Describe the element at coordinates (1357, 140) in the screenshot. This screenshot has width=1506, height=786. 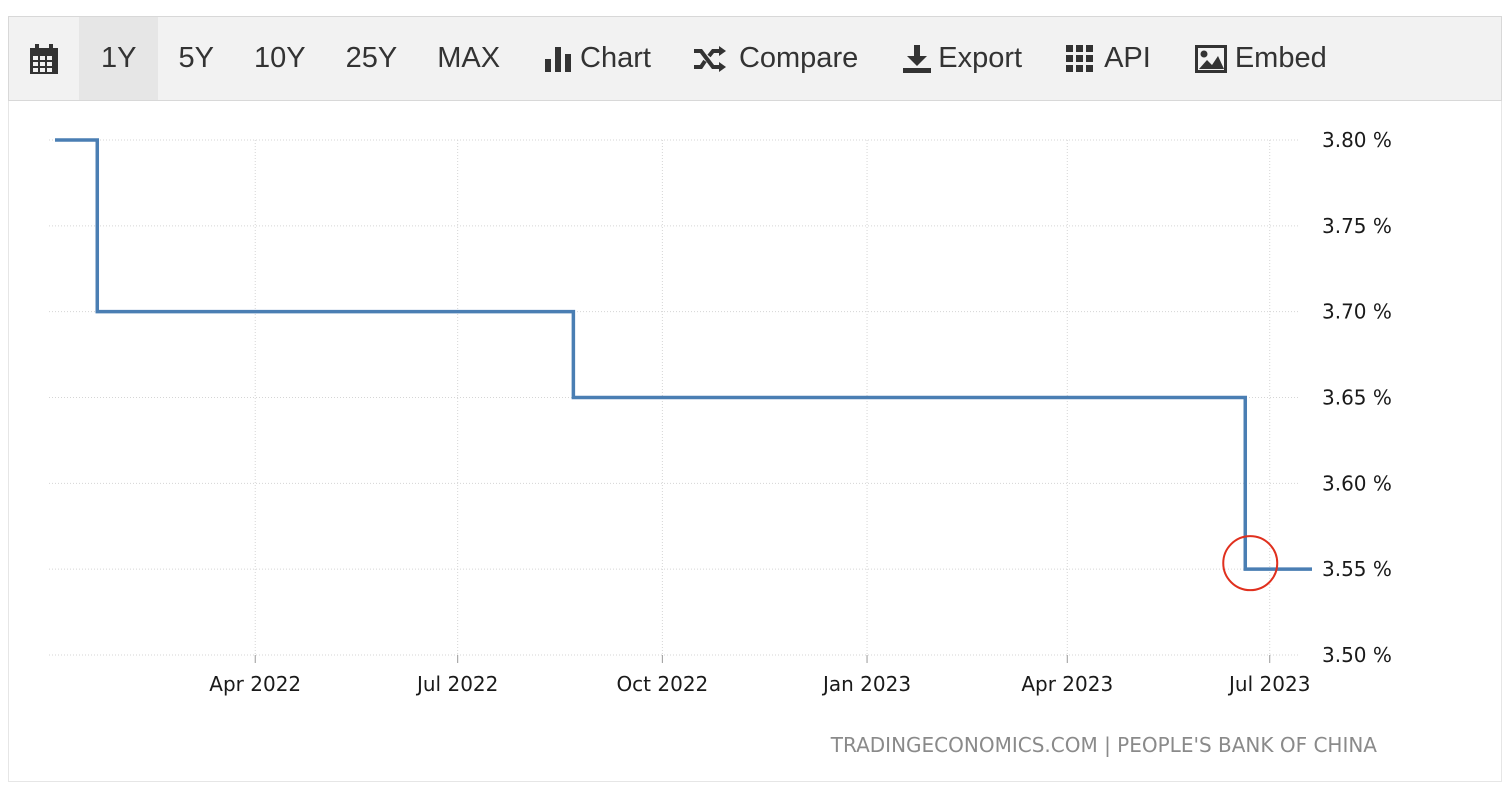
I see `y-tick-label: 3.80 %` at that location.